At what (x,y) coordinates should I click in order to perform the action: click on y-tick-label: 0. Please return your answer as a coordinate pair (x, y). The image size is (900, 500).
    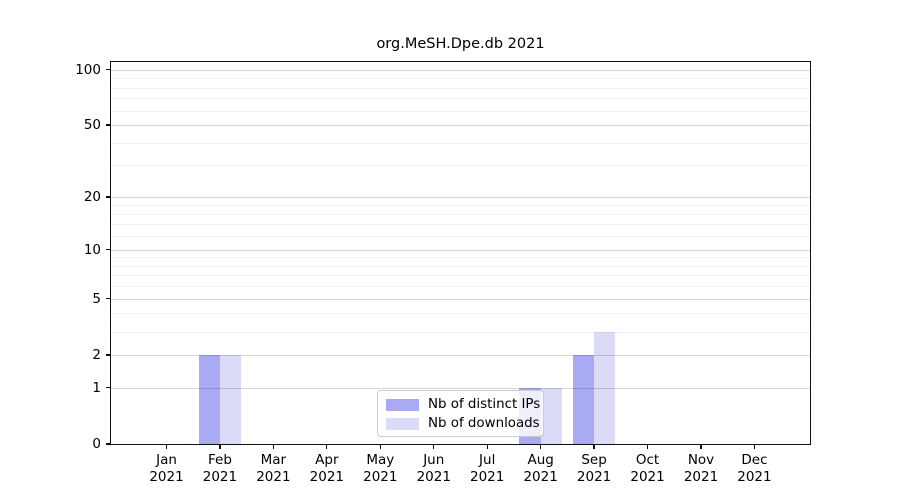
    Looking at the image, I should click on (96, 444).